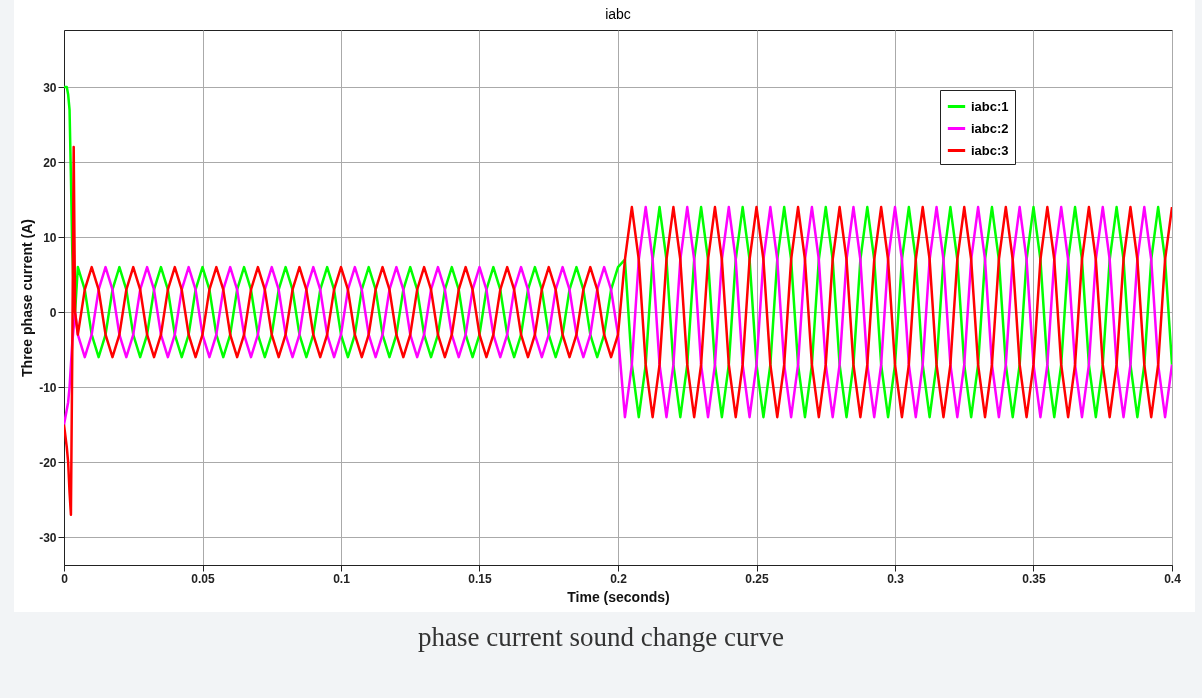 Image resolution: width=1202 pixels, height=698 pixels. Describe the element at coordinates (342, 578) in the screenshot. I see `x-tick-label: 0.1` at that location.